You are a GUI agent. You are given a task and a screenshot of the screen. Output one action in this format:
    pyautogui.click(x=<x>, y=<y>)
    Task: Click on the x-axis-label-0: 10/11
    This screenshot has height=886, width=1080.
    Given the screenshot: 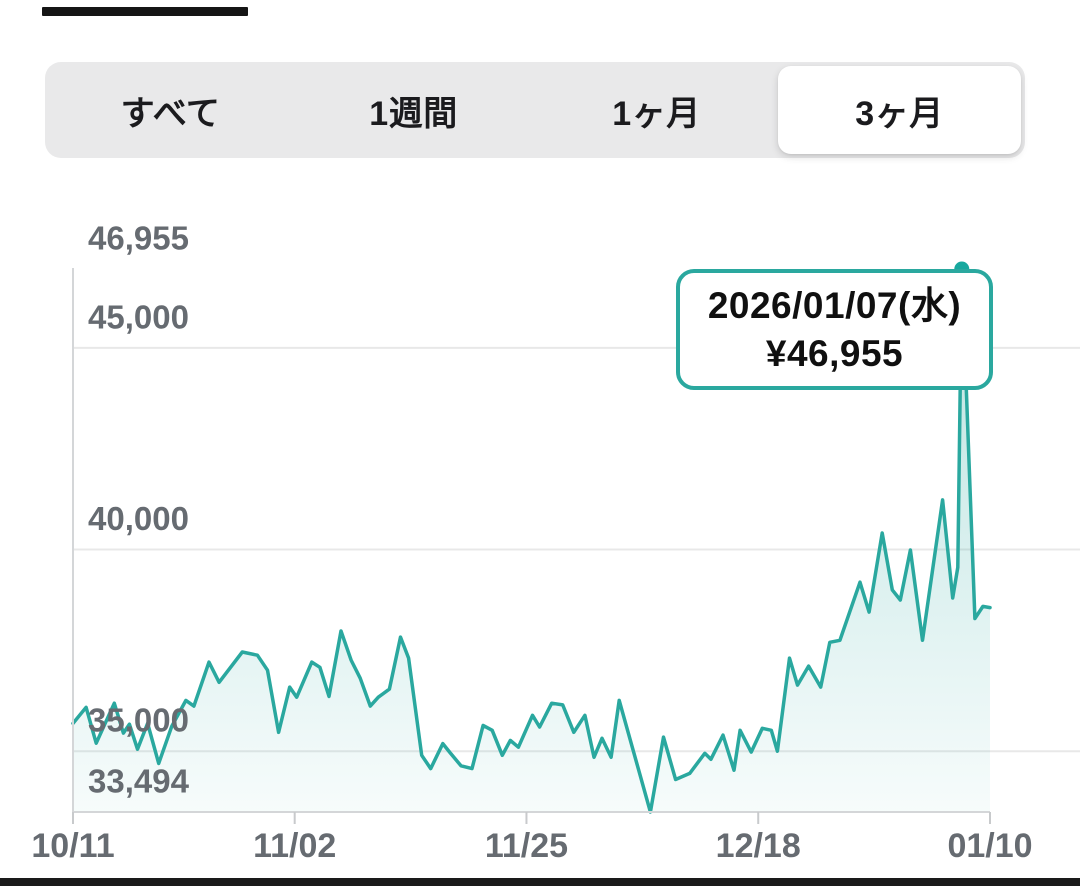 What is the action you would take?
    pyautogui.click(x=72, y=846)
    